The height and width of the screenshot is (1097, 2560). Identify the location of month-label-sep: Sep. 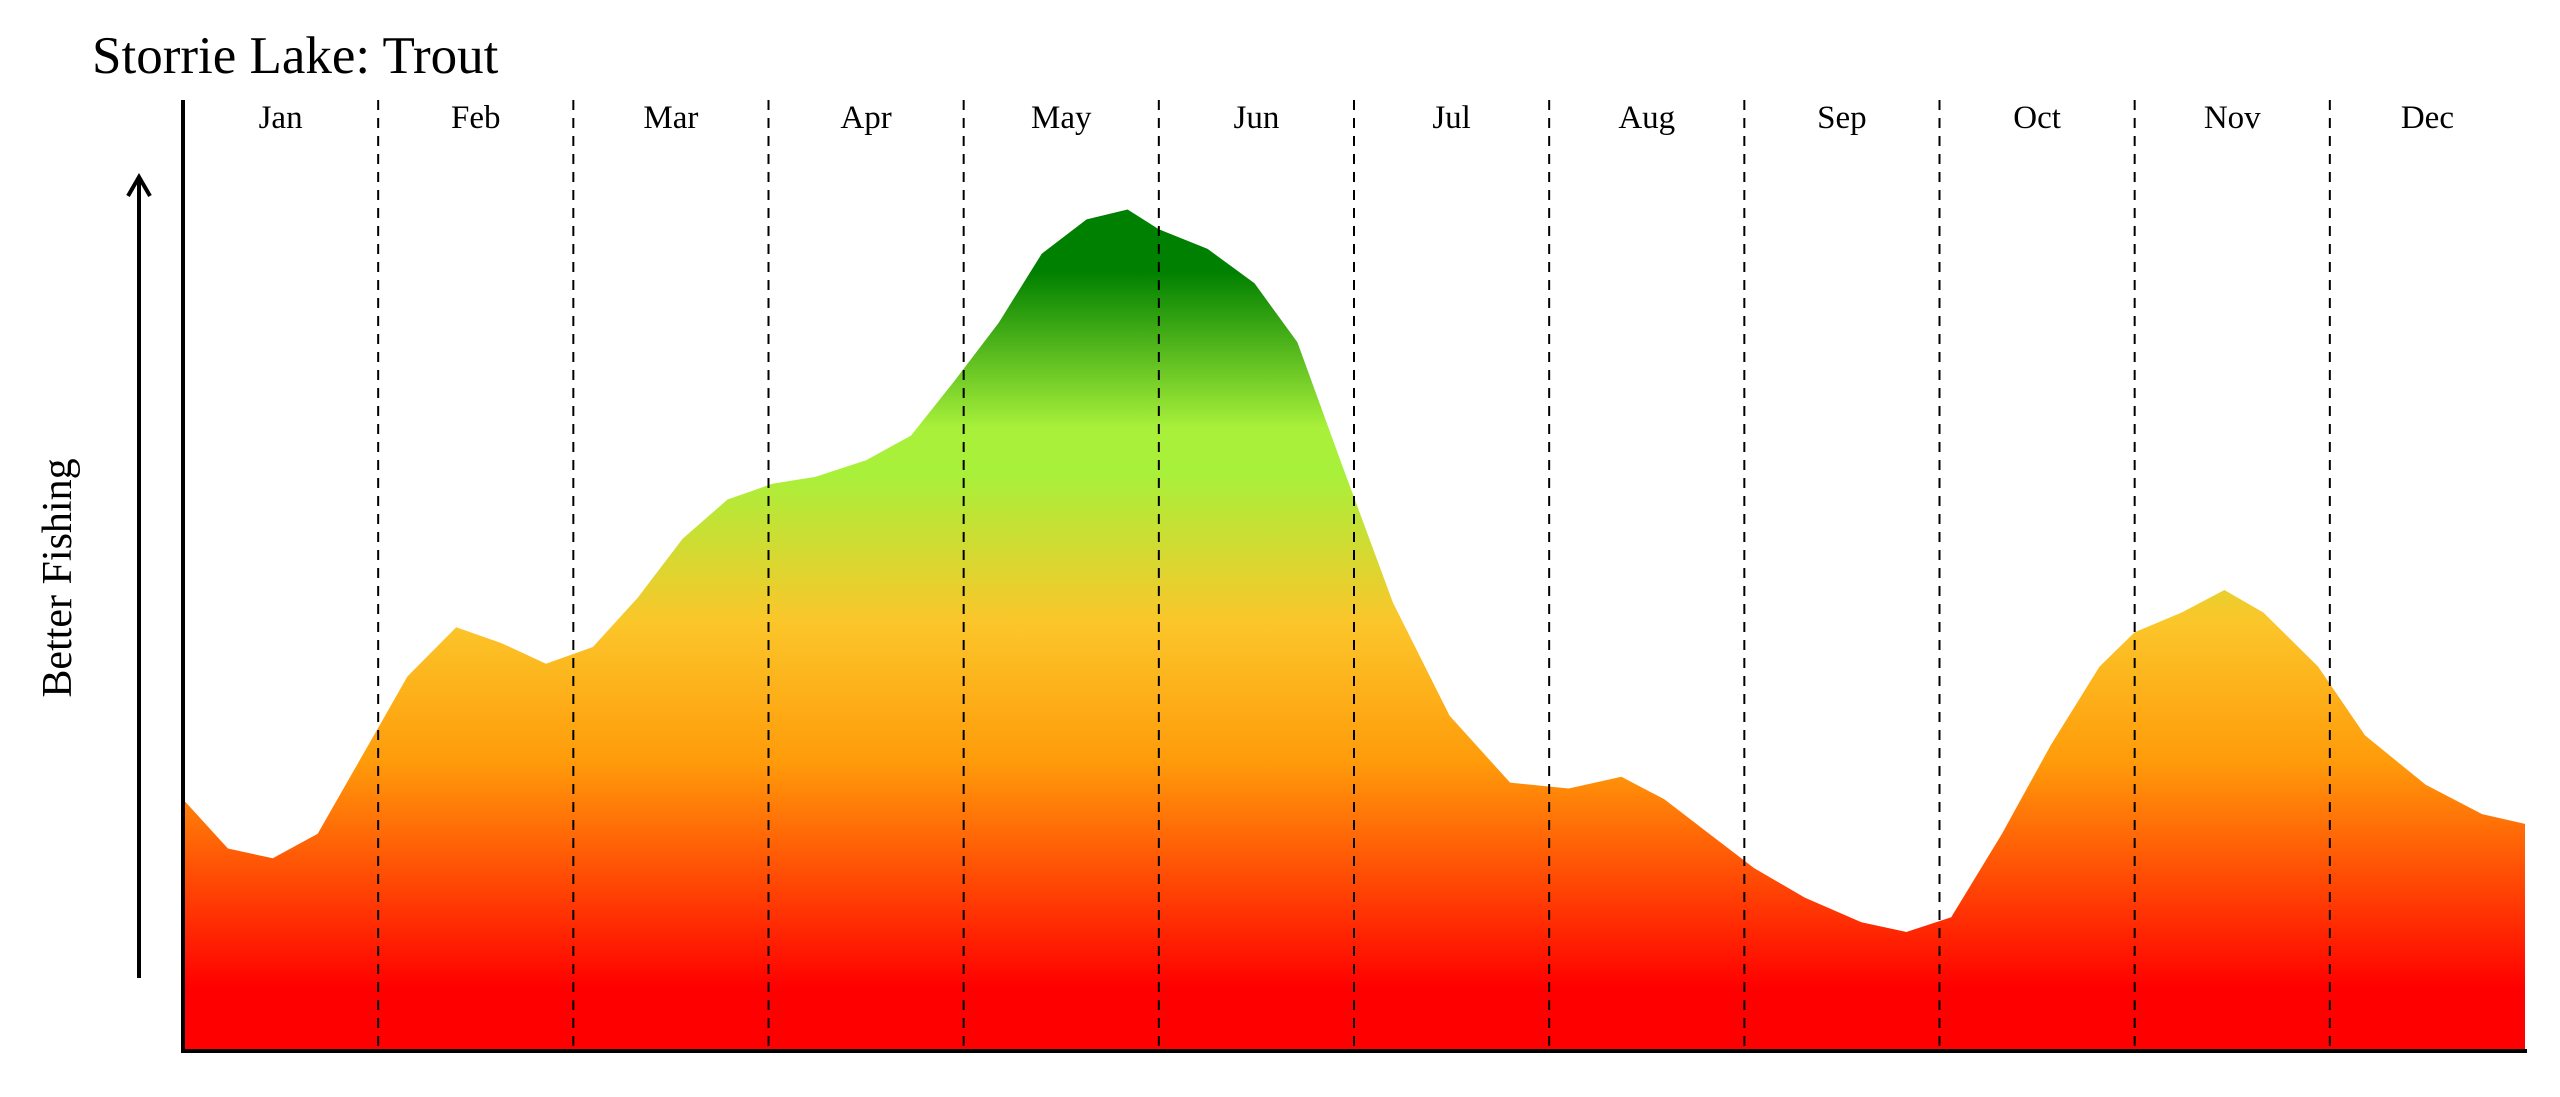
(1842, 118).